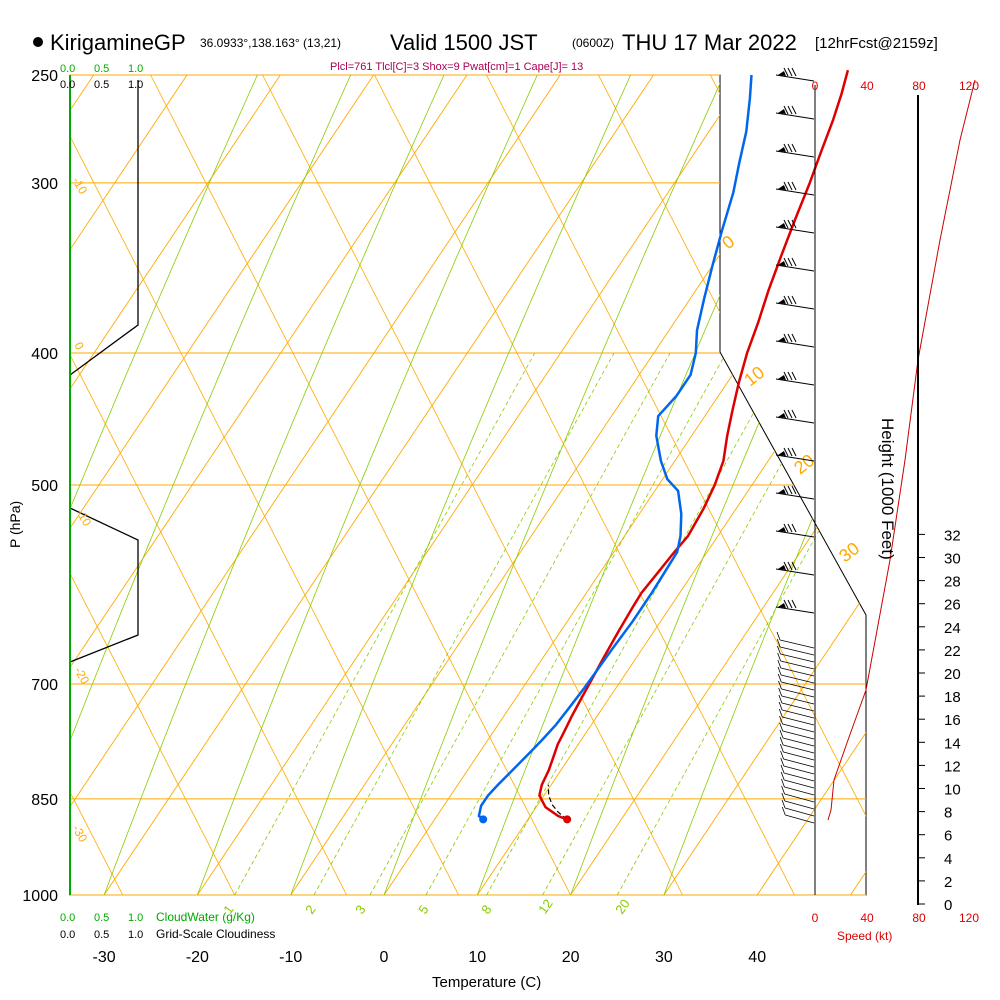 This screenshot has height=1000, width=1000. I want to click on forecast-info: [12hrFcst@2159z], so click(876, 43).